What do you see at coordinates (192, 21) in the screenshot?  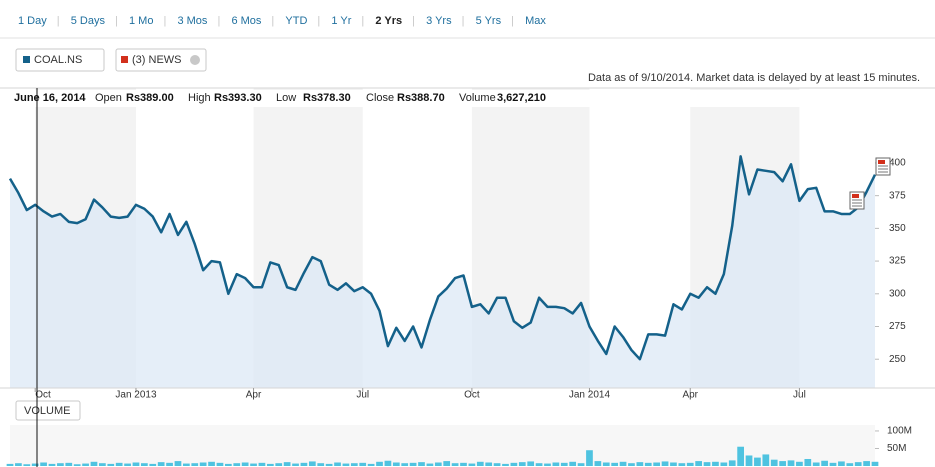 I see `range-button: 3 Mos` at bounding box center [192, 21].